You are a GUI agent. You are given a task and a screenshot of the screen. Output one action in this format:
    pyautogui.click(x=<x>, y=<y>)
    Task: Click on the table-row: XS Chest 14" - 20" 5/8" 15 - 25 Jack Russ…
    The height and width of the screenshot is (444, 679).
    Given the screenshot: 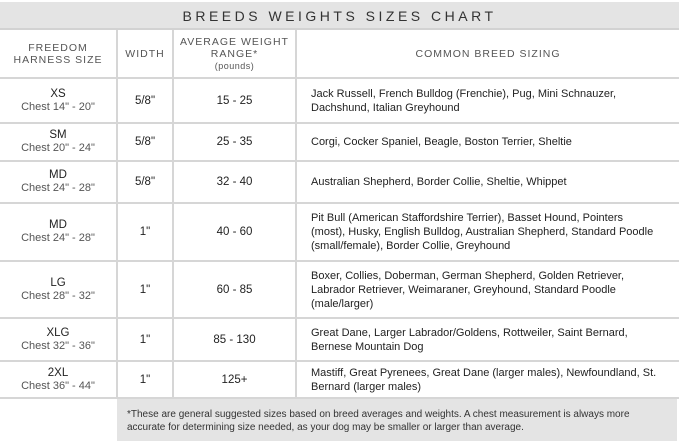 What is the action you would take?
    pyautogui.click(x=339, y=101)
    